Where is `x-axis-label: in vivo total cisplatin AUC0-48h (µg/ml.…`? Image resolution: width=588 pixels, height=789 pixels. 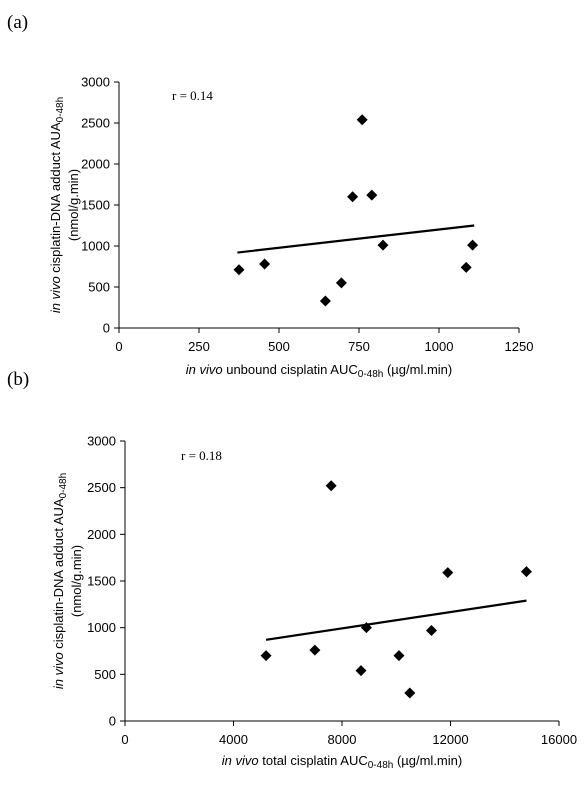
x-axis-label: in vivo total cisplatin AUC0-48h (µg/ml.… is located at coordinates (342, 762).